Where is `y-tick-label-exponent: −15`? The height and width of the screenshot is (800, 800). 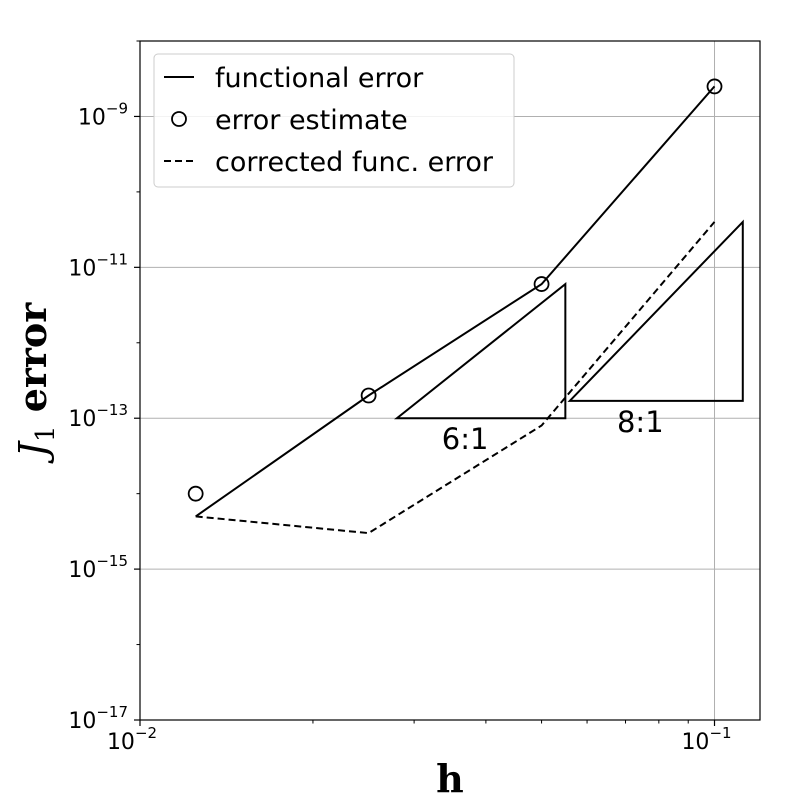 y-tick-label-exponent: −15 is located at coordinates (112, 561).